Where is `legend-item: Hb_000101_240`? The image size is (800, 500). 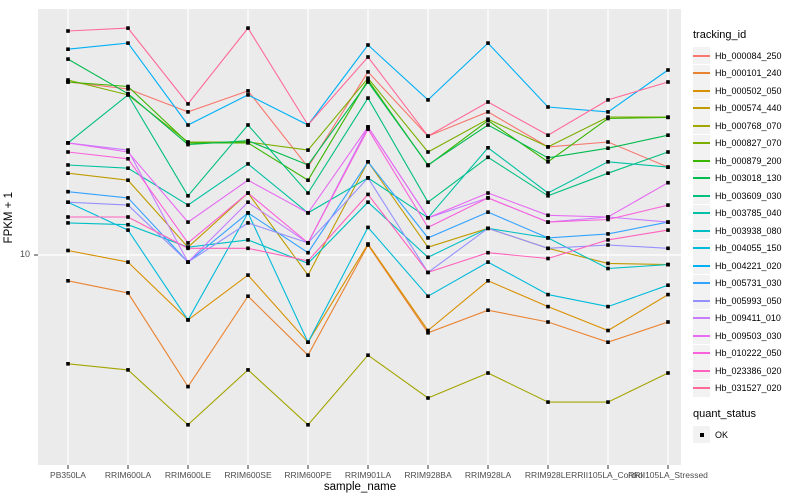
legend-item: Hb_000101_240 is located at coordinates (737, 73).